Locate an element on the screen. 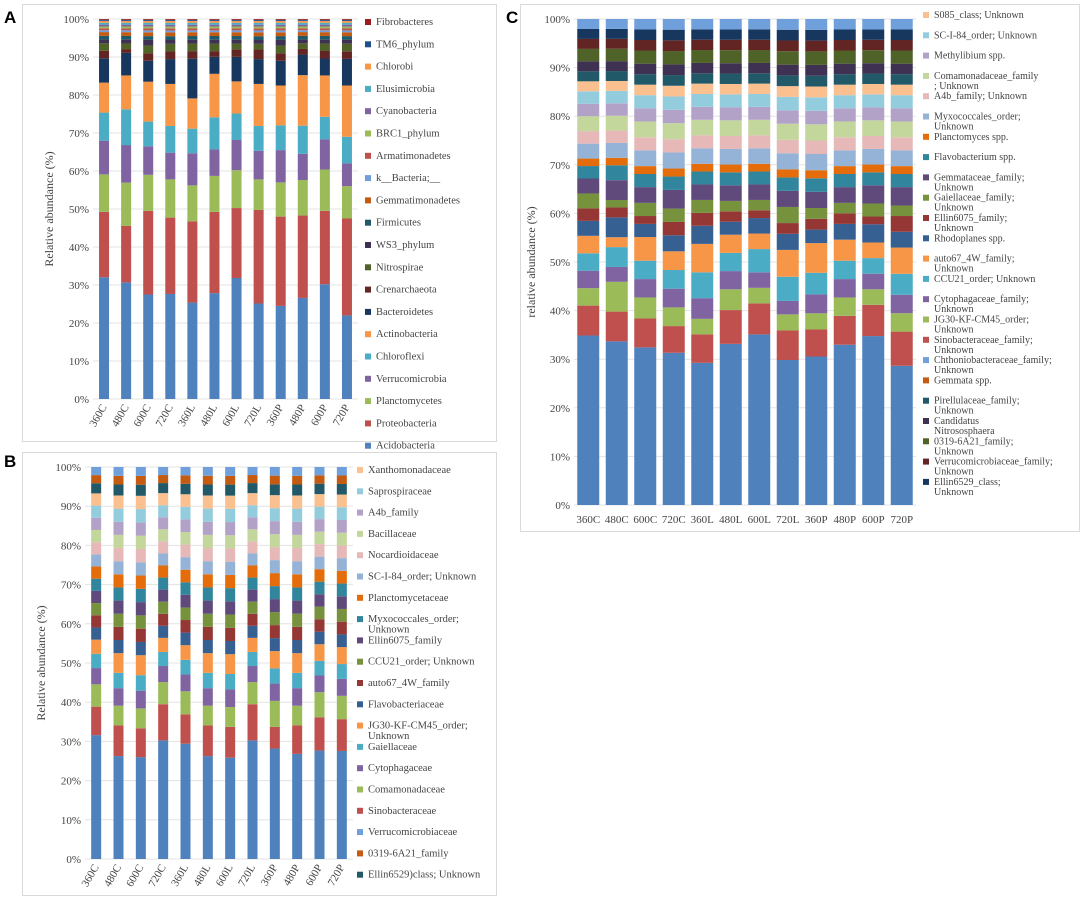 The height and width of the screenshot is (900, 1084). bar-segment-flavobacterium-spp is located at coordinates (901, 180).